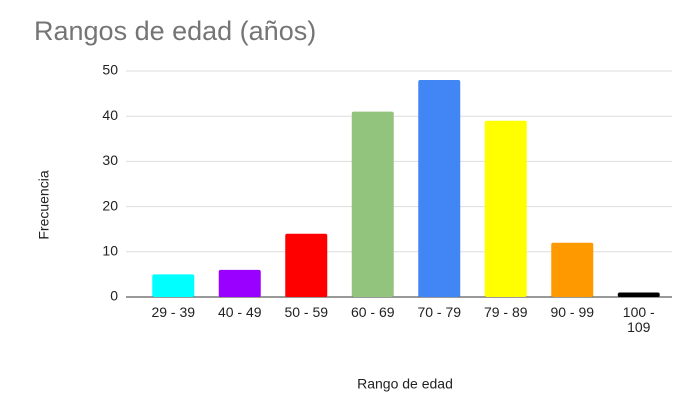  What do you see at coordinates (306, 312) in the screenshot?
I see `x-tick-label: 50 - 59` at bounding box center [306, 312].